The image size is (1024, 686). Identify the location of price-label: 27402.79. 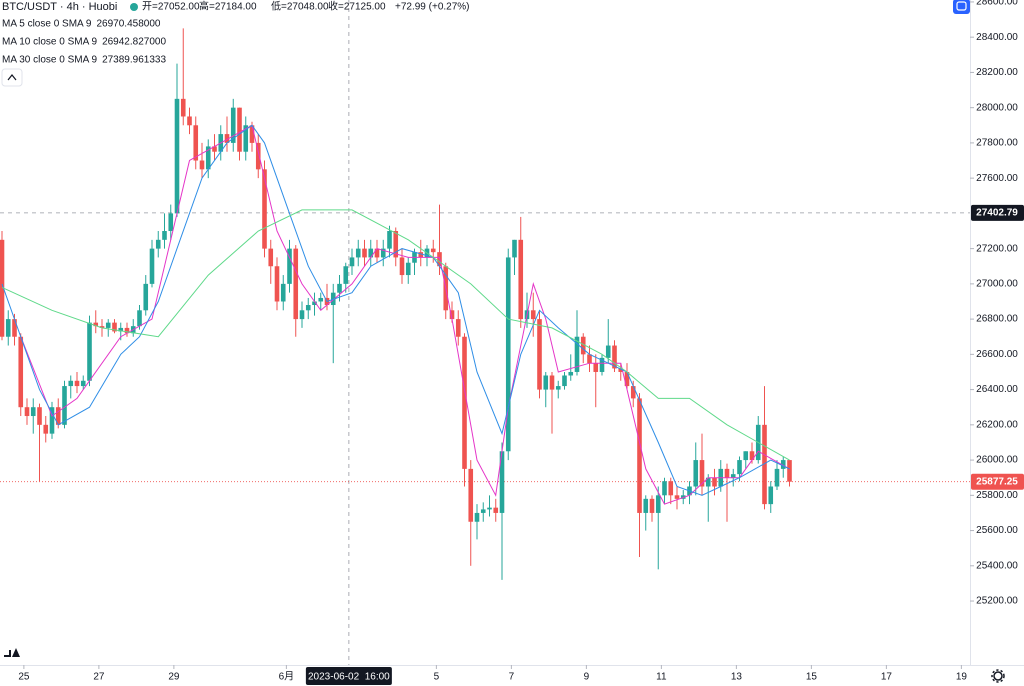
(997, 213).